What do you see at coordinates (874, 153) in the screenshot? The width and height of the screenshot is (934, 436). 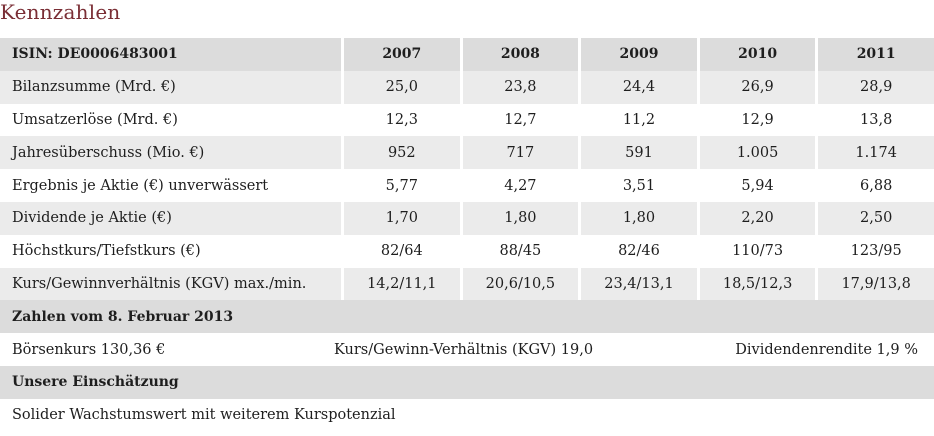 I see `table-cell: 1.174` at bounding box center [874, 153].